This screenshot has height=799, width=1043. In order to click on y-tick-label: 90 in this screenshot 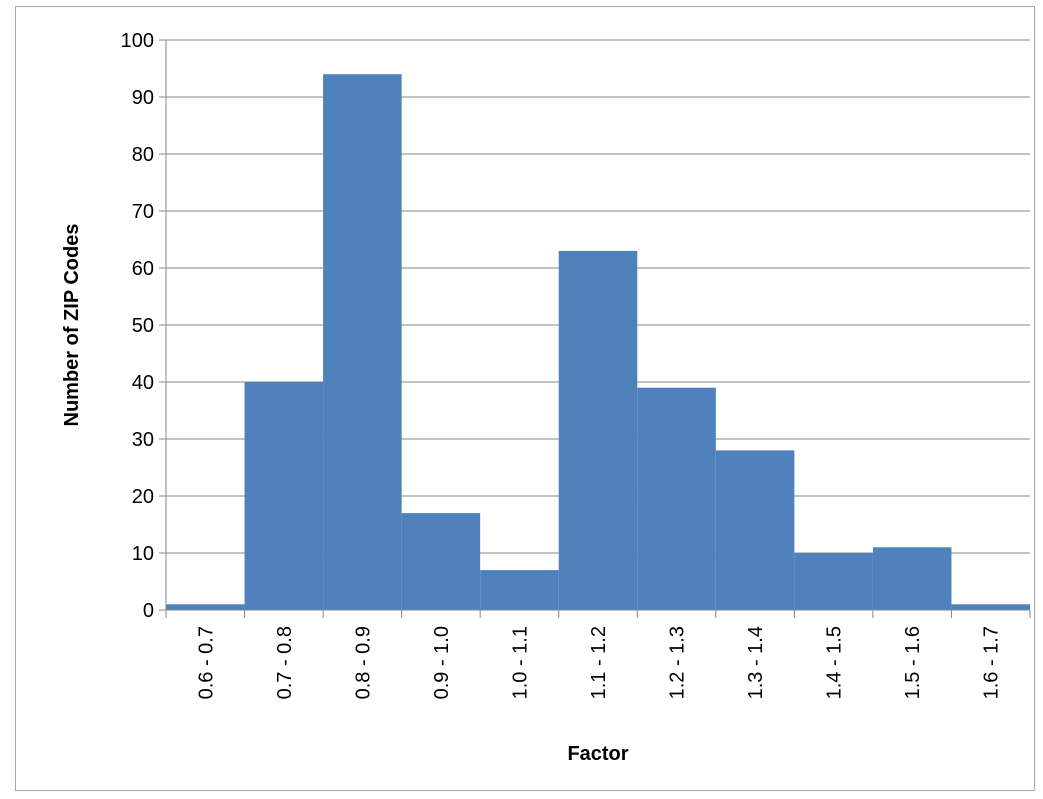, I will do `click(143, 98)`.